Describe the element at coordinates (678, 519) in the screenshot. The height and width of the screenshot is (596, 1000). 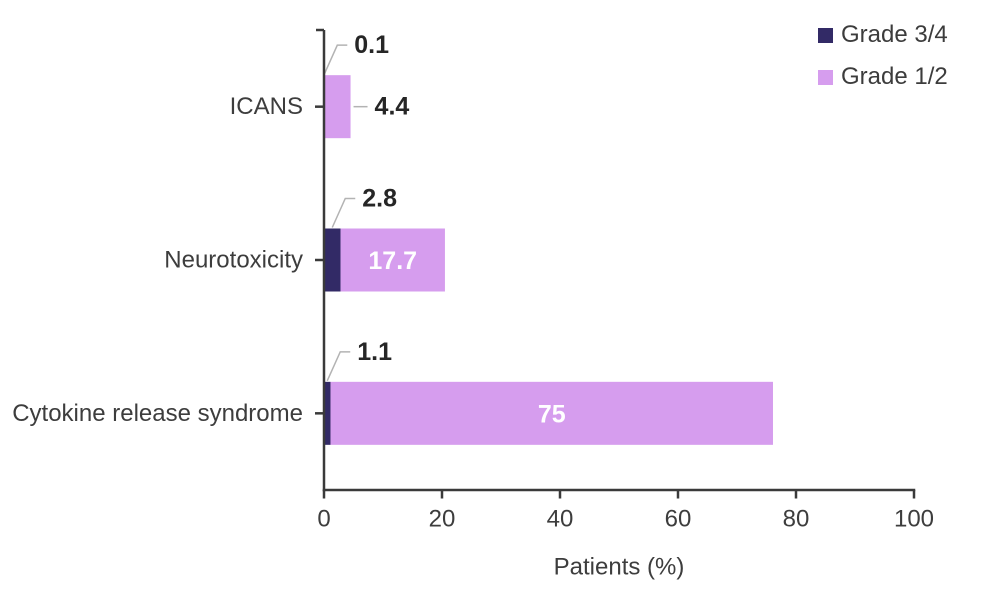
I see `x-tick-label-60: 60` at that location.